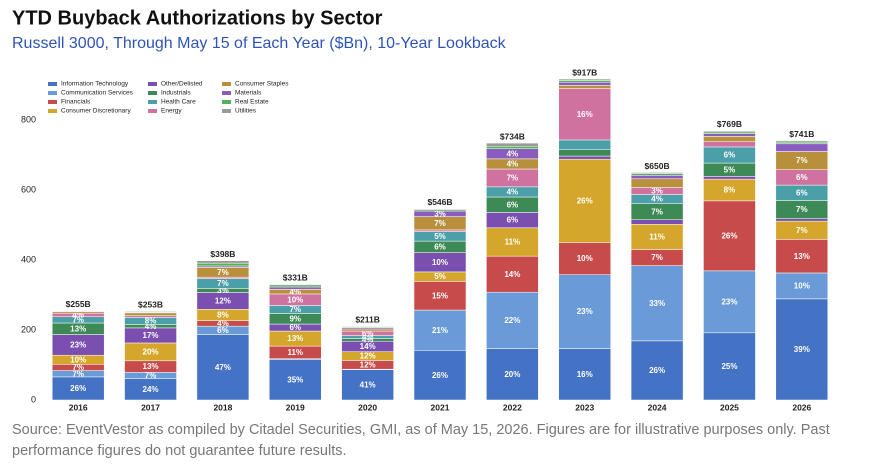 This screenshot has width=878, height=468. Describe the element at coordinates (176, 93) in the screenshot. I see `legend-label: Industrials` at that location.